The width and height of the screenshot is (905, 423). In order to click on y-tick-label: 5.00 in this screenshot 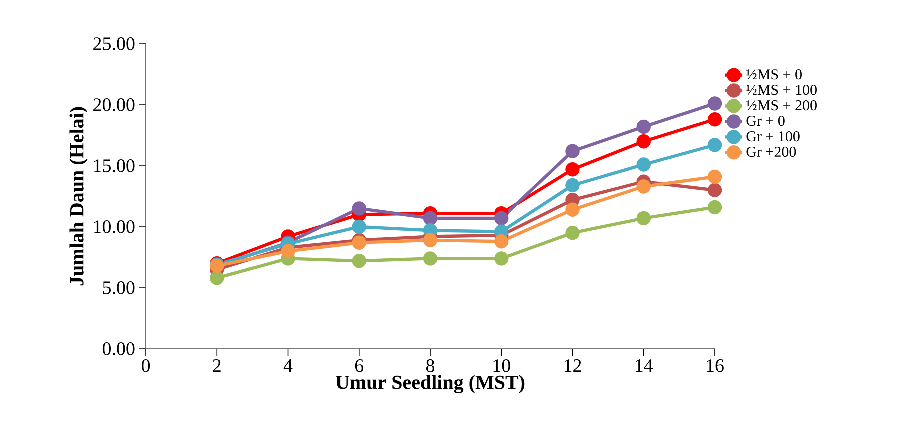, I will do `click(119, 288)`.